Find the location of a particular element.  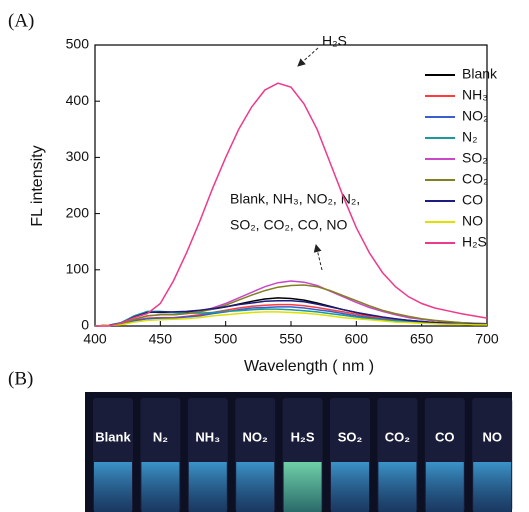

x-axis-label: Wavelength ( nm ) is located at coordinates (309, 366).